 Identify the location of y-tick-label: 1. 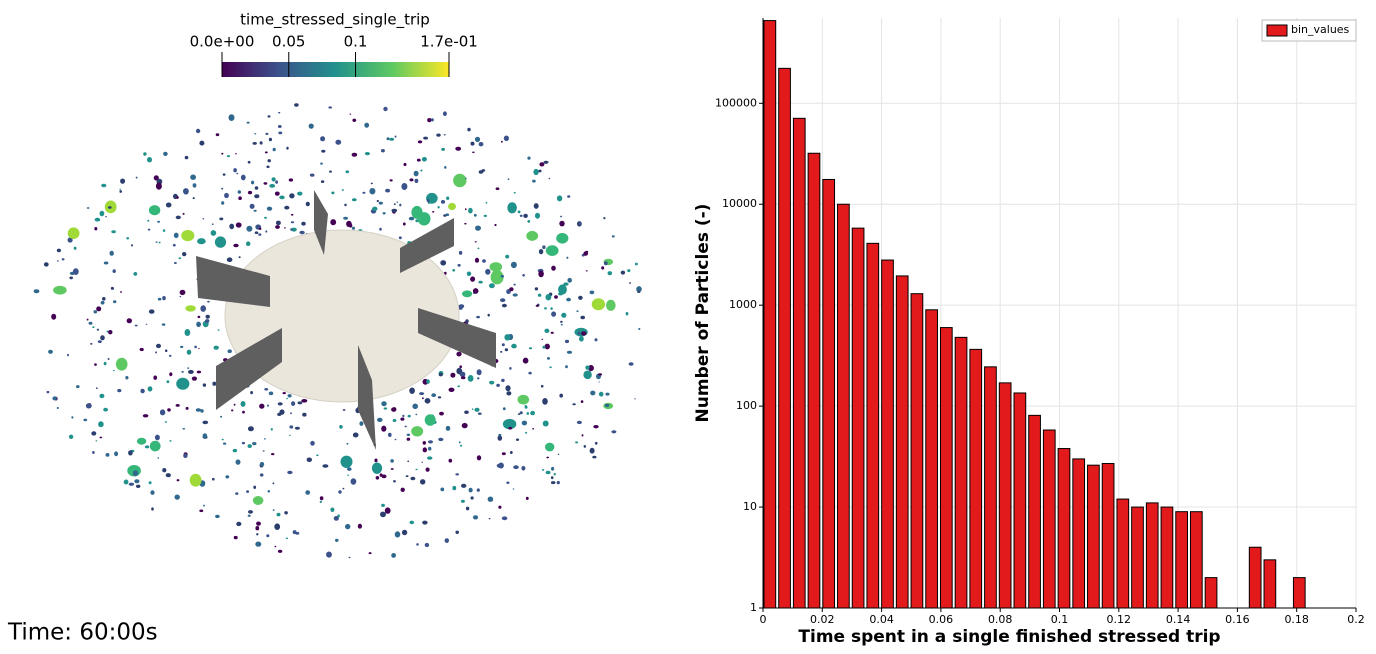
(753, 607).